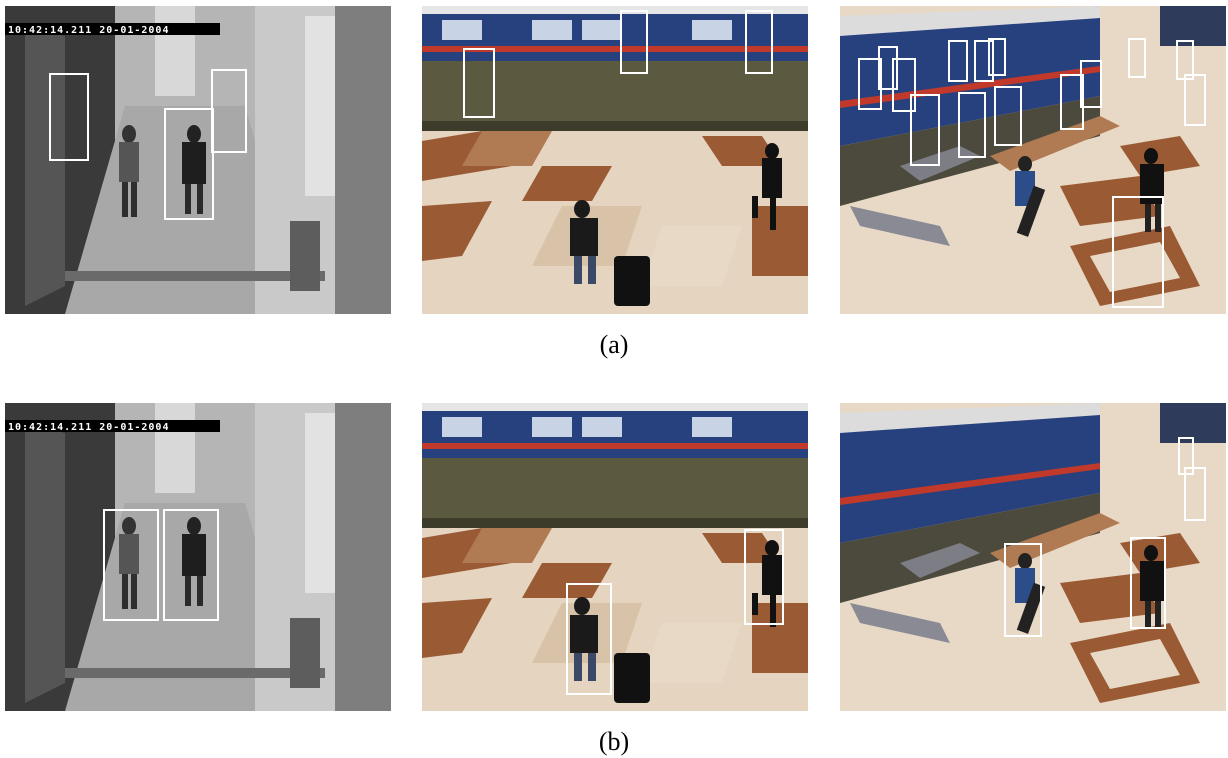  Describe the element at coordinates (1033, 160) in the screenshot. I see `panel-a-concourse` at that location.